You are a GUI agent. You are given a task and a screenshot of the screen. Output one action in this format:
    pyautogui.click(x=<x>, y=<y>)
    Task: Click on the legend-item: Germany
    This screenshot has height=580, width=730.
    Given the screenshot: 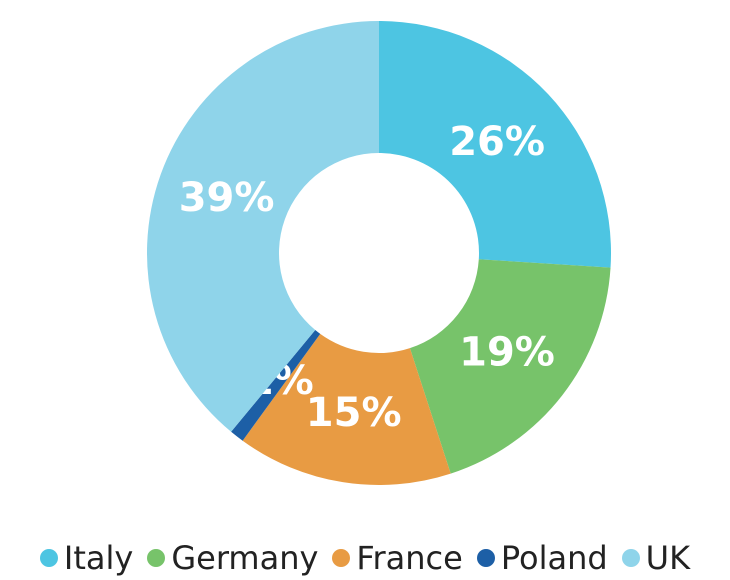 What is the action you would take?
    pyautogui.click(x=232, y=558)
    